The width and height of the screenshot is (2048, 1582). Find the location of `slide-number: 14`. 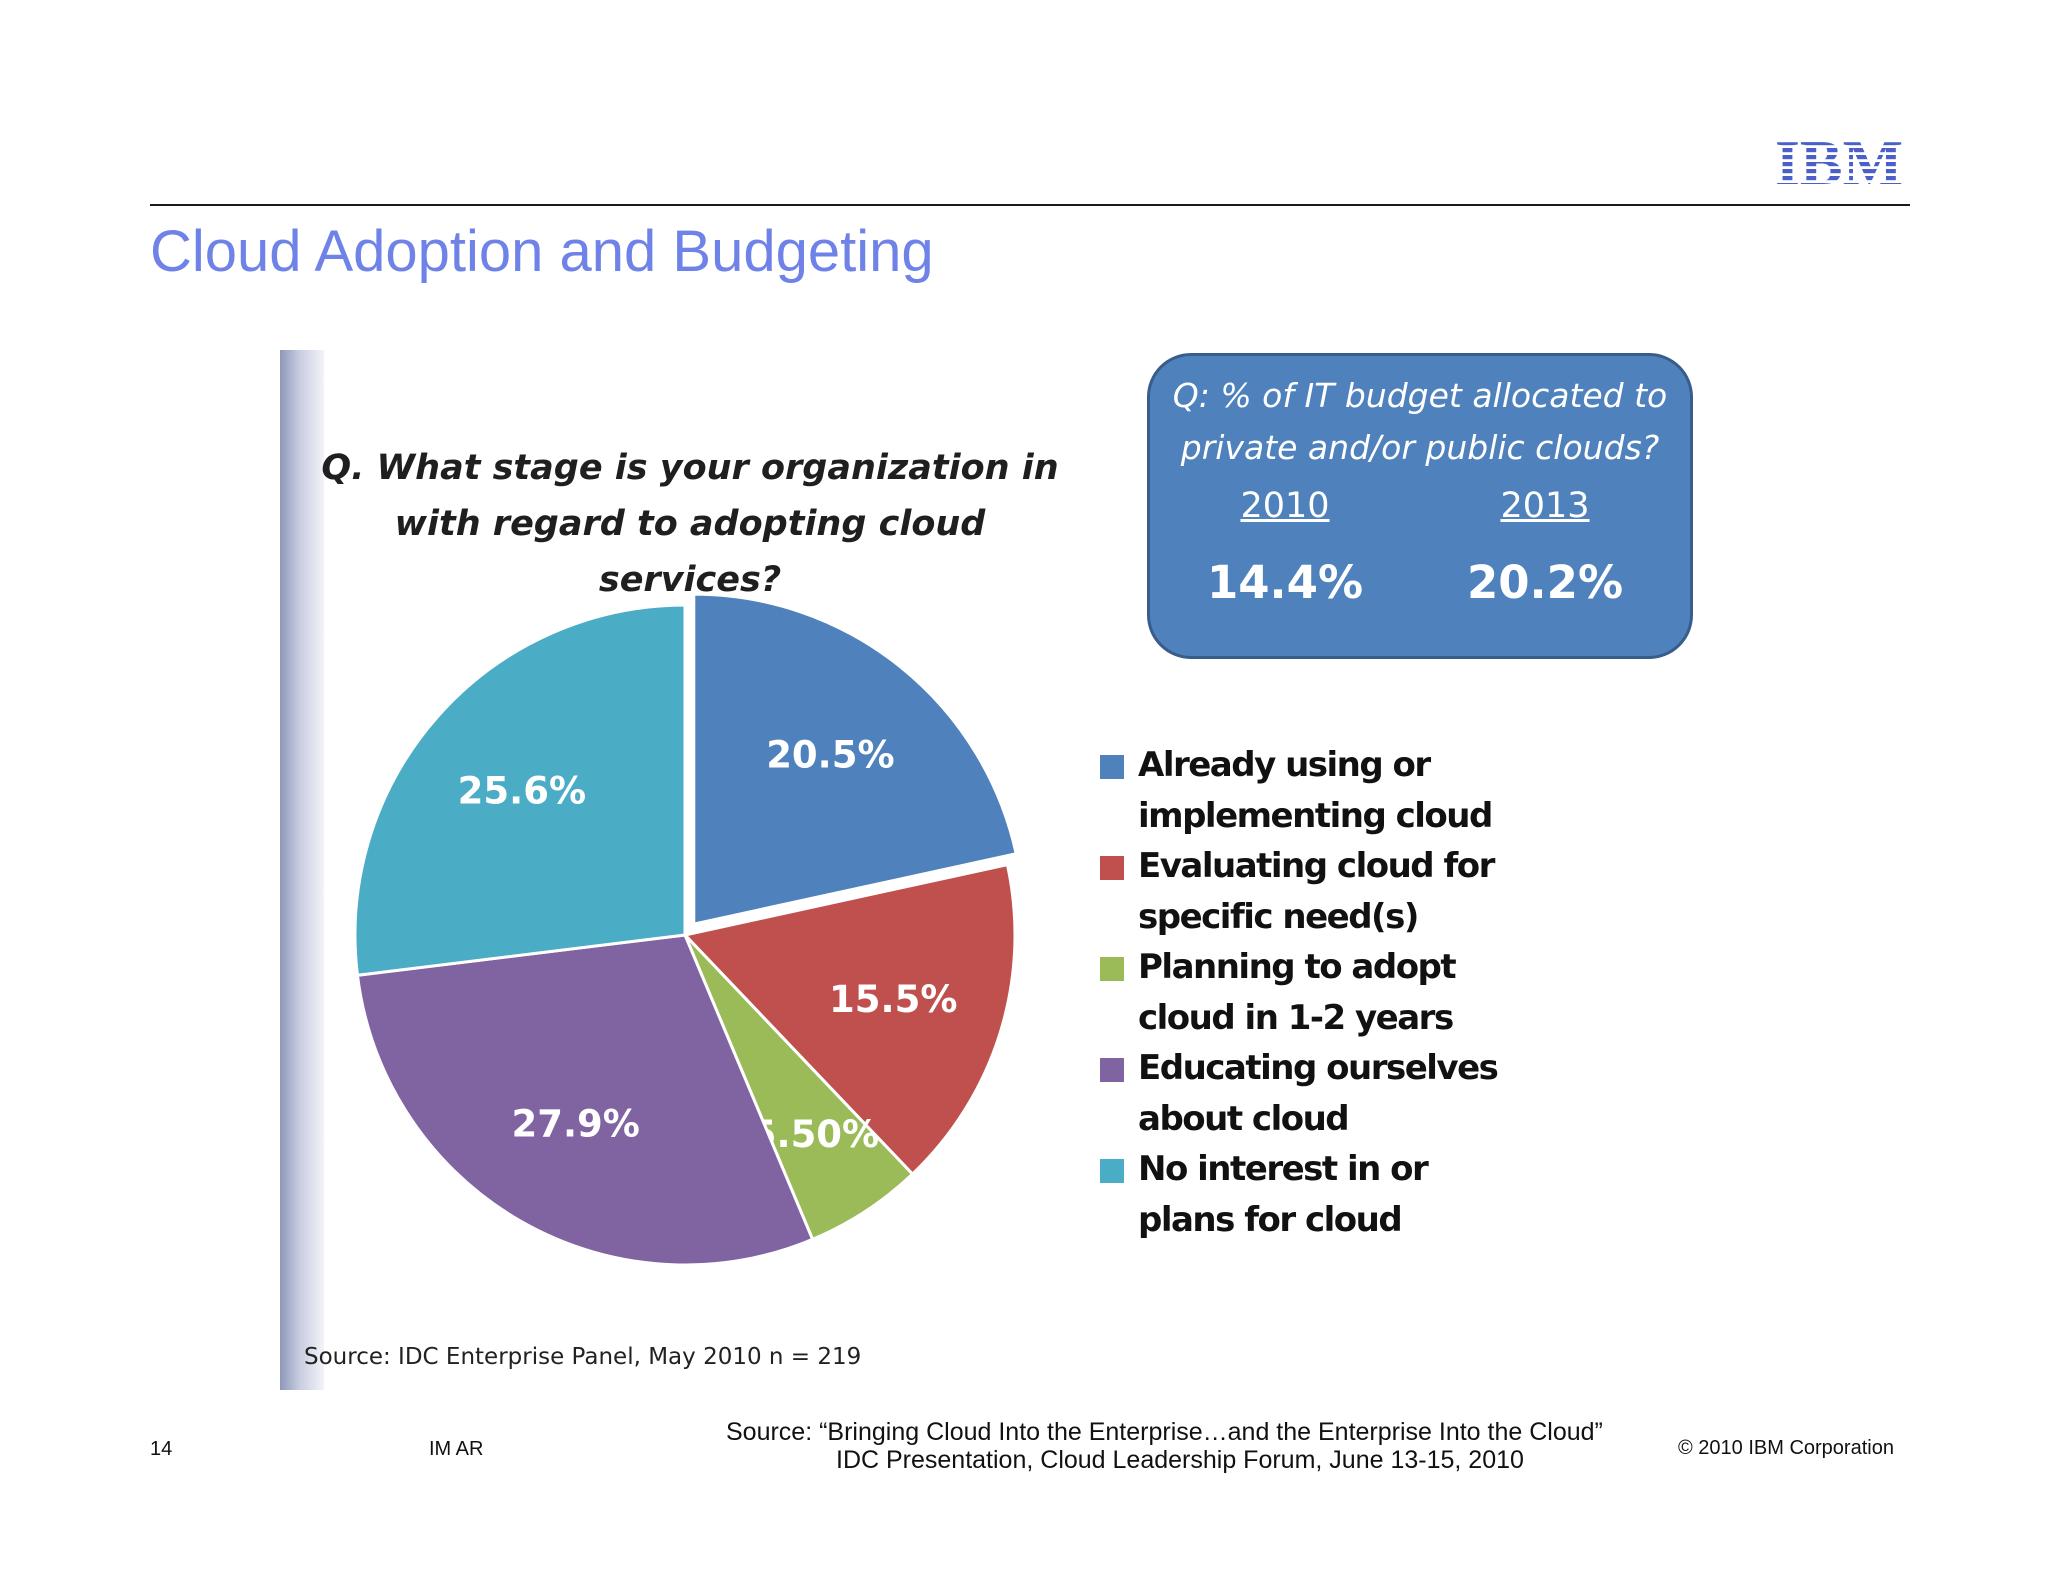

slide-number: 14 is located at coordinates (161, 1449).